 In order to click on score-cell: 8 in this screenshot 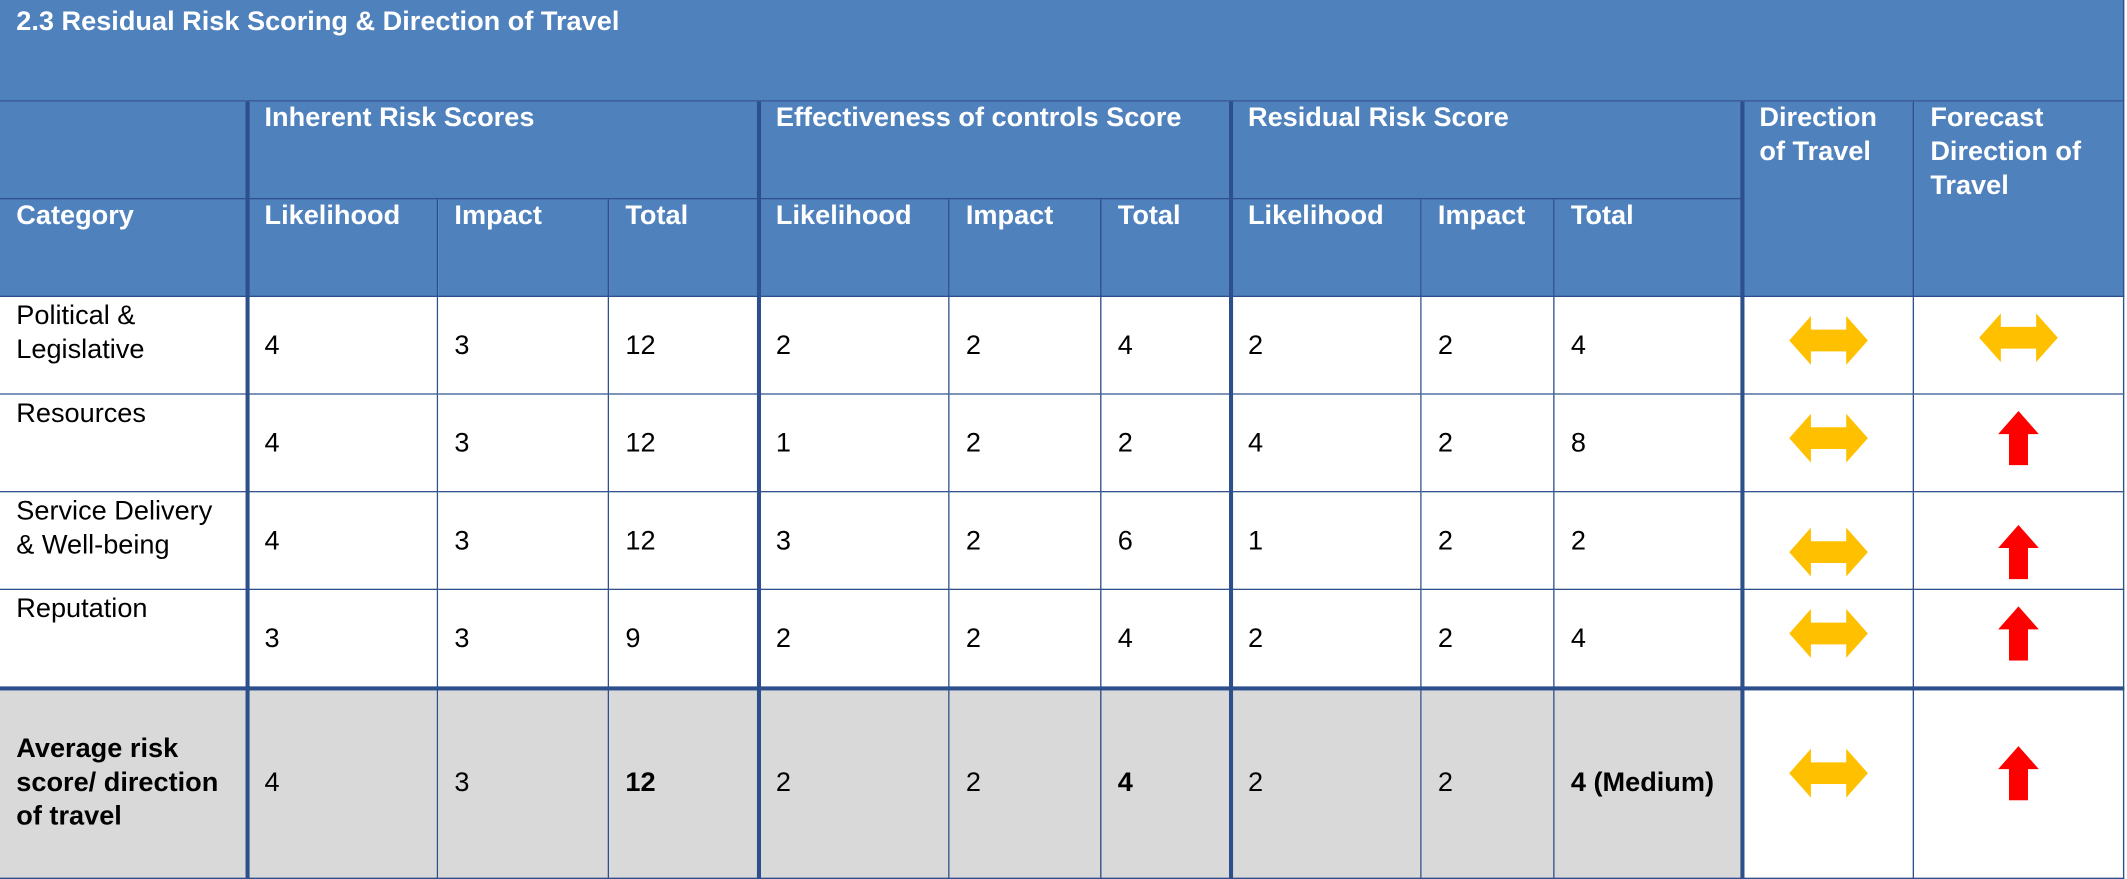, I will do `click(1649, 443)`.